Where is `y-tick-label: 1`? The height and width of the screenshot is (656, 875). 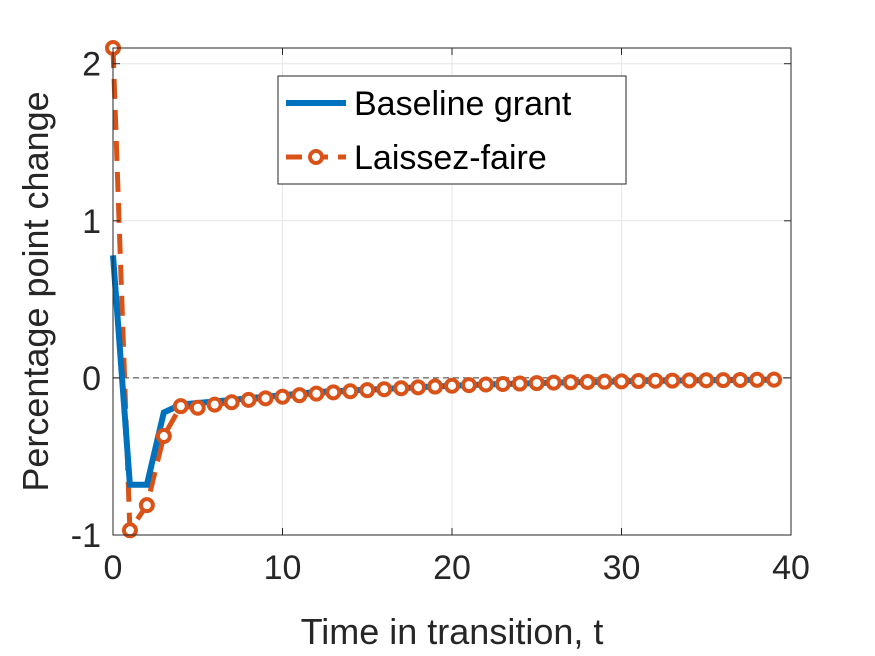 y-tick-label: 1 is located at coordinates (91, 222).